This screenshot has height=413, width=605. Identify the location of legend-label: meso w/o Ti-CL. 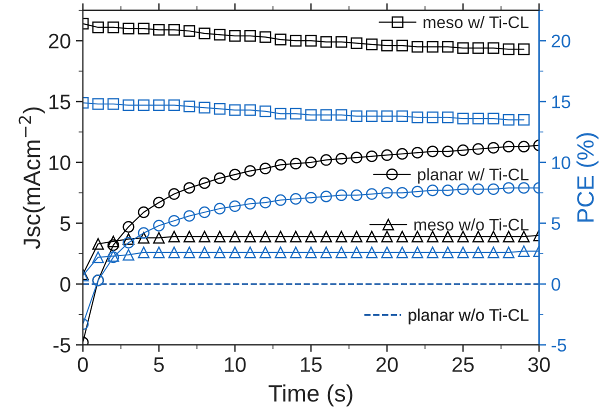
(471, 224).